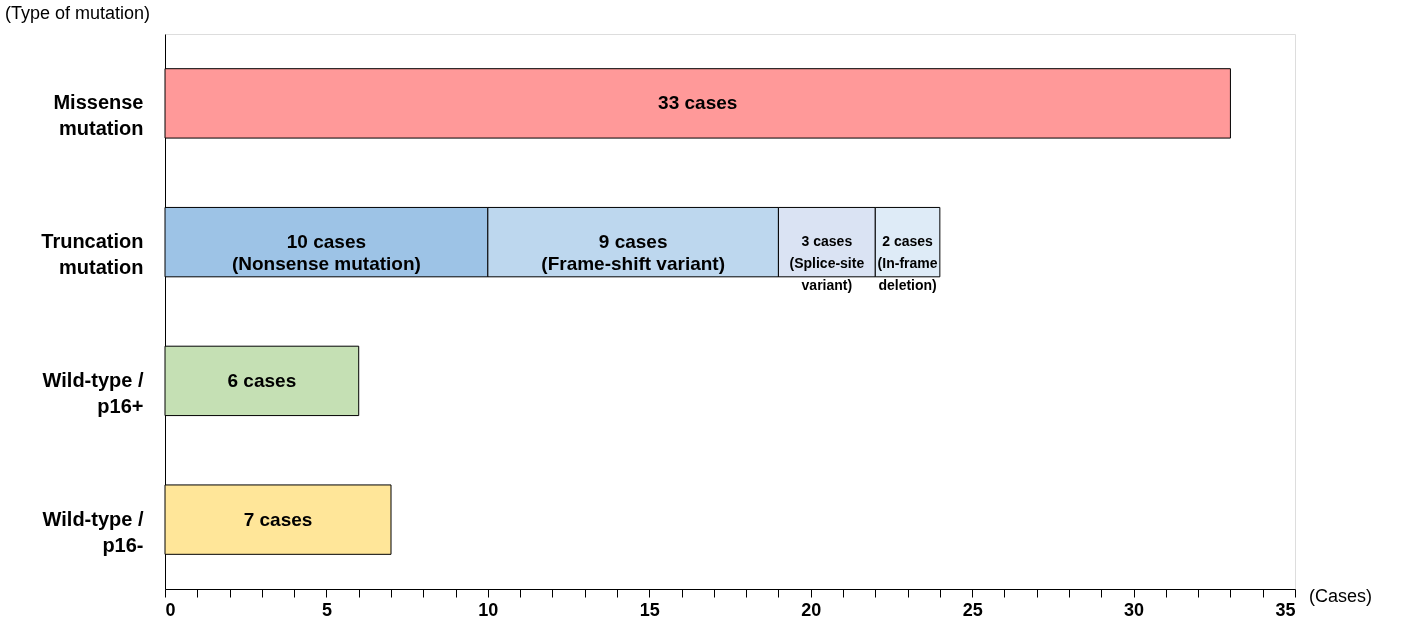 The height and width of the screenshot is (642, 1416). I want to click on x-tick-label: 35, so click(1285, 609).